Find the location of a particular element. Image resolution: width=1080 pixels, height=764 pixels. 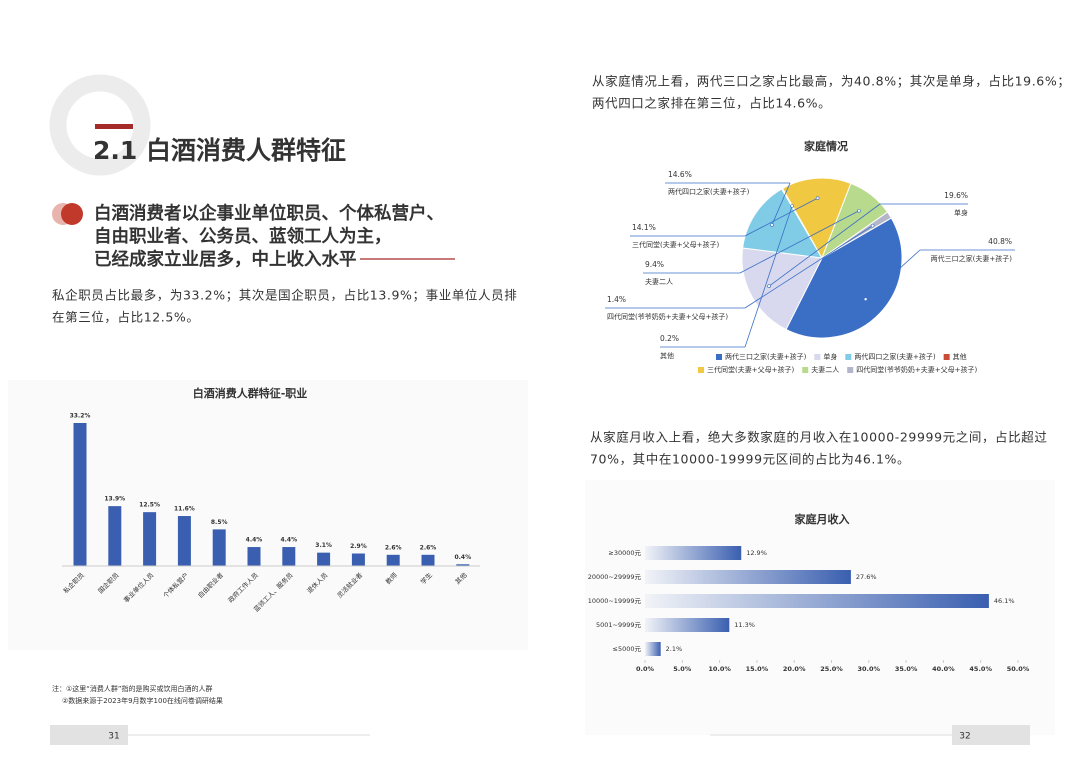

value-label: 11.3% is located at coordinates (744, 625).